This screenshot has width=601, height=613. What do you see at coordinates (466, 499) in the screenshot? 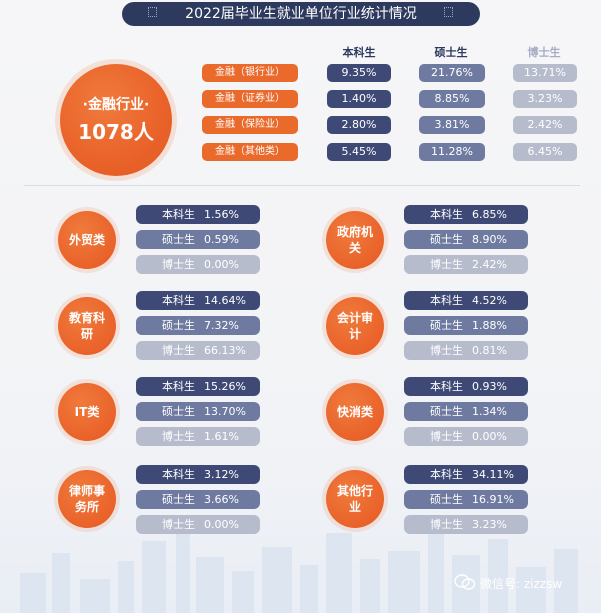
I see `stat-master: 硕士生 16.91%` at bounding box center [466, 499].